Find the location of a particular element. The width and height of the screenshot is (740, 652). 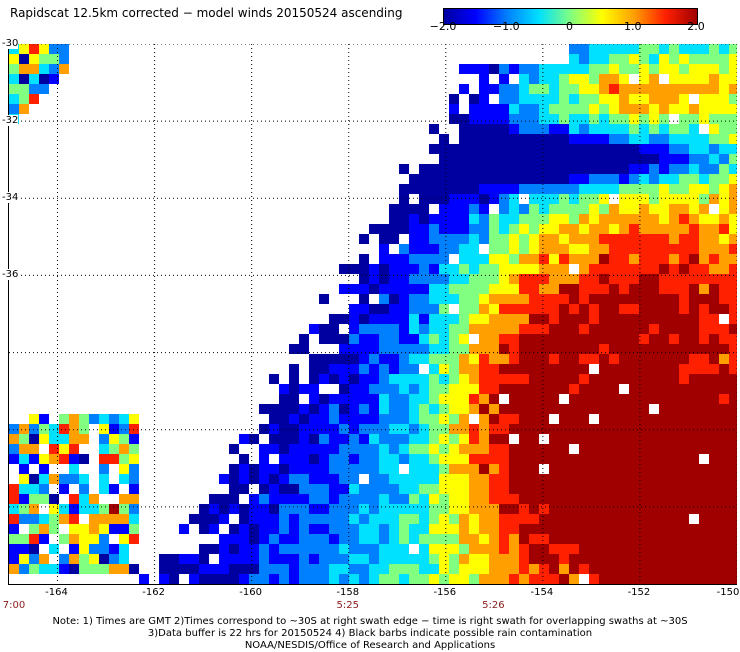

time-label: 7:00 is located at coordinates (14, 605).